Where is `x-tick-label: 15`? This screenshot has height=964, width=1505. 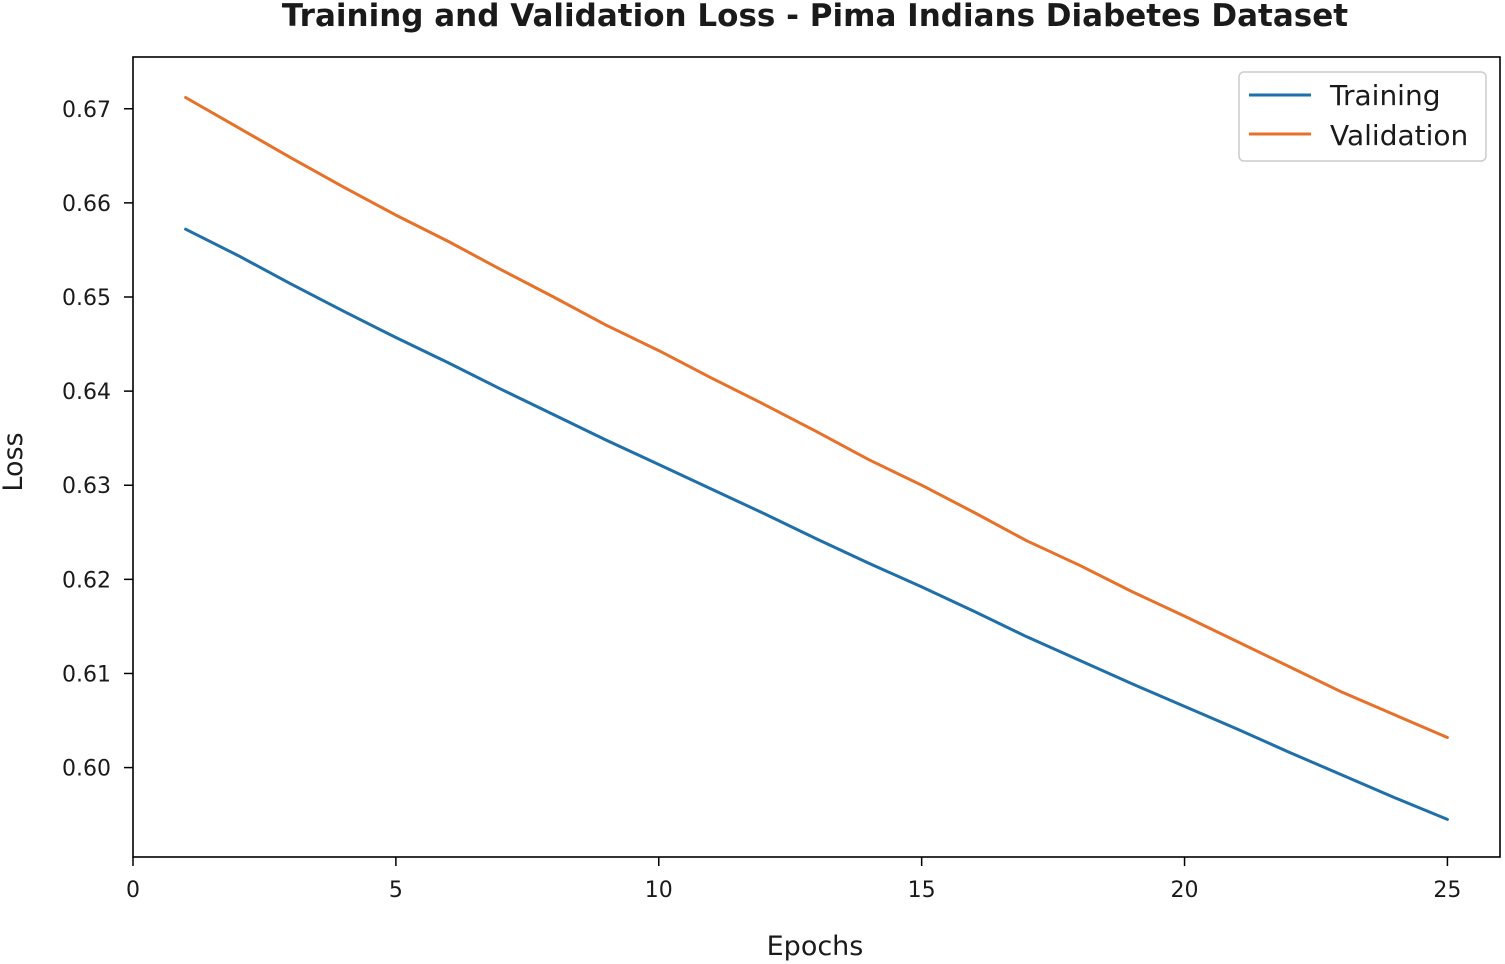 x-tick-label: 15 is located at coordinates (922, 890).